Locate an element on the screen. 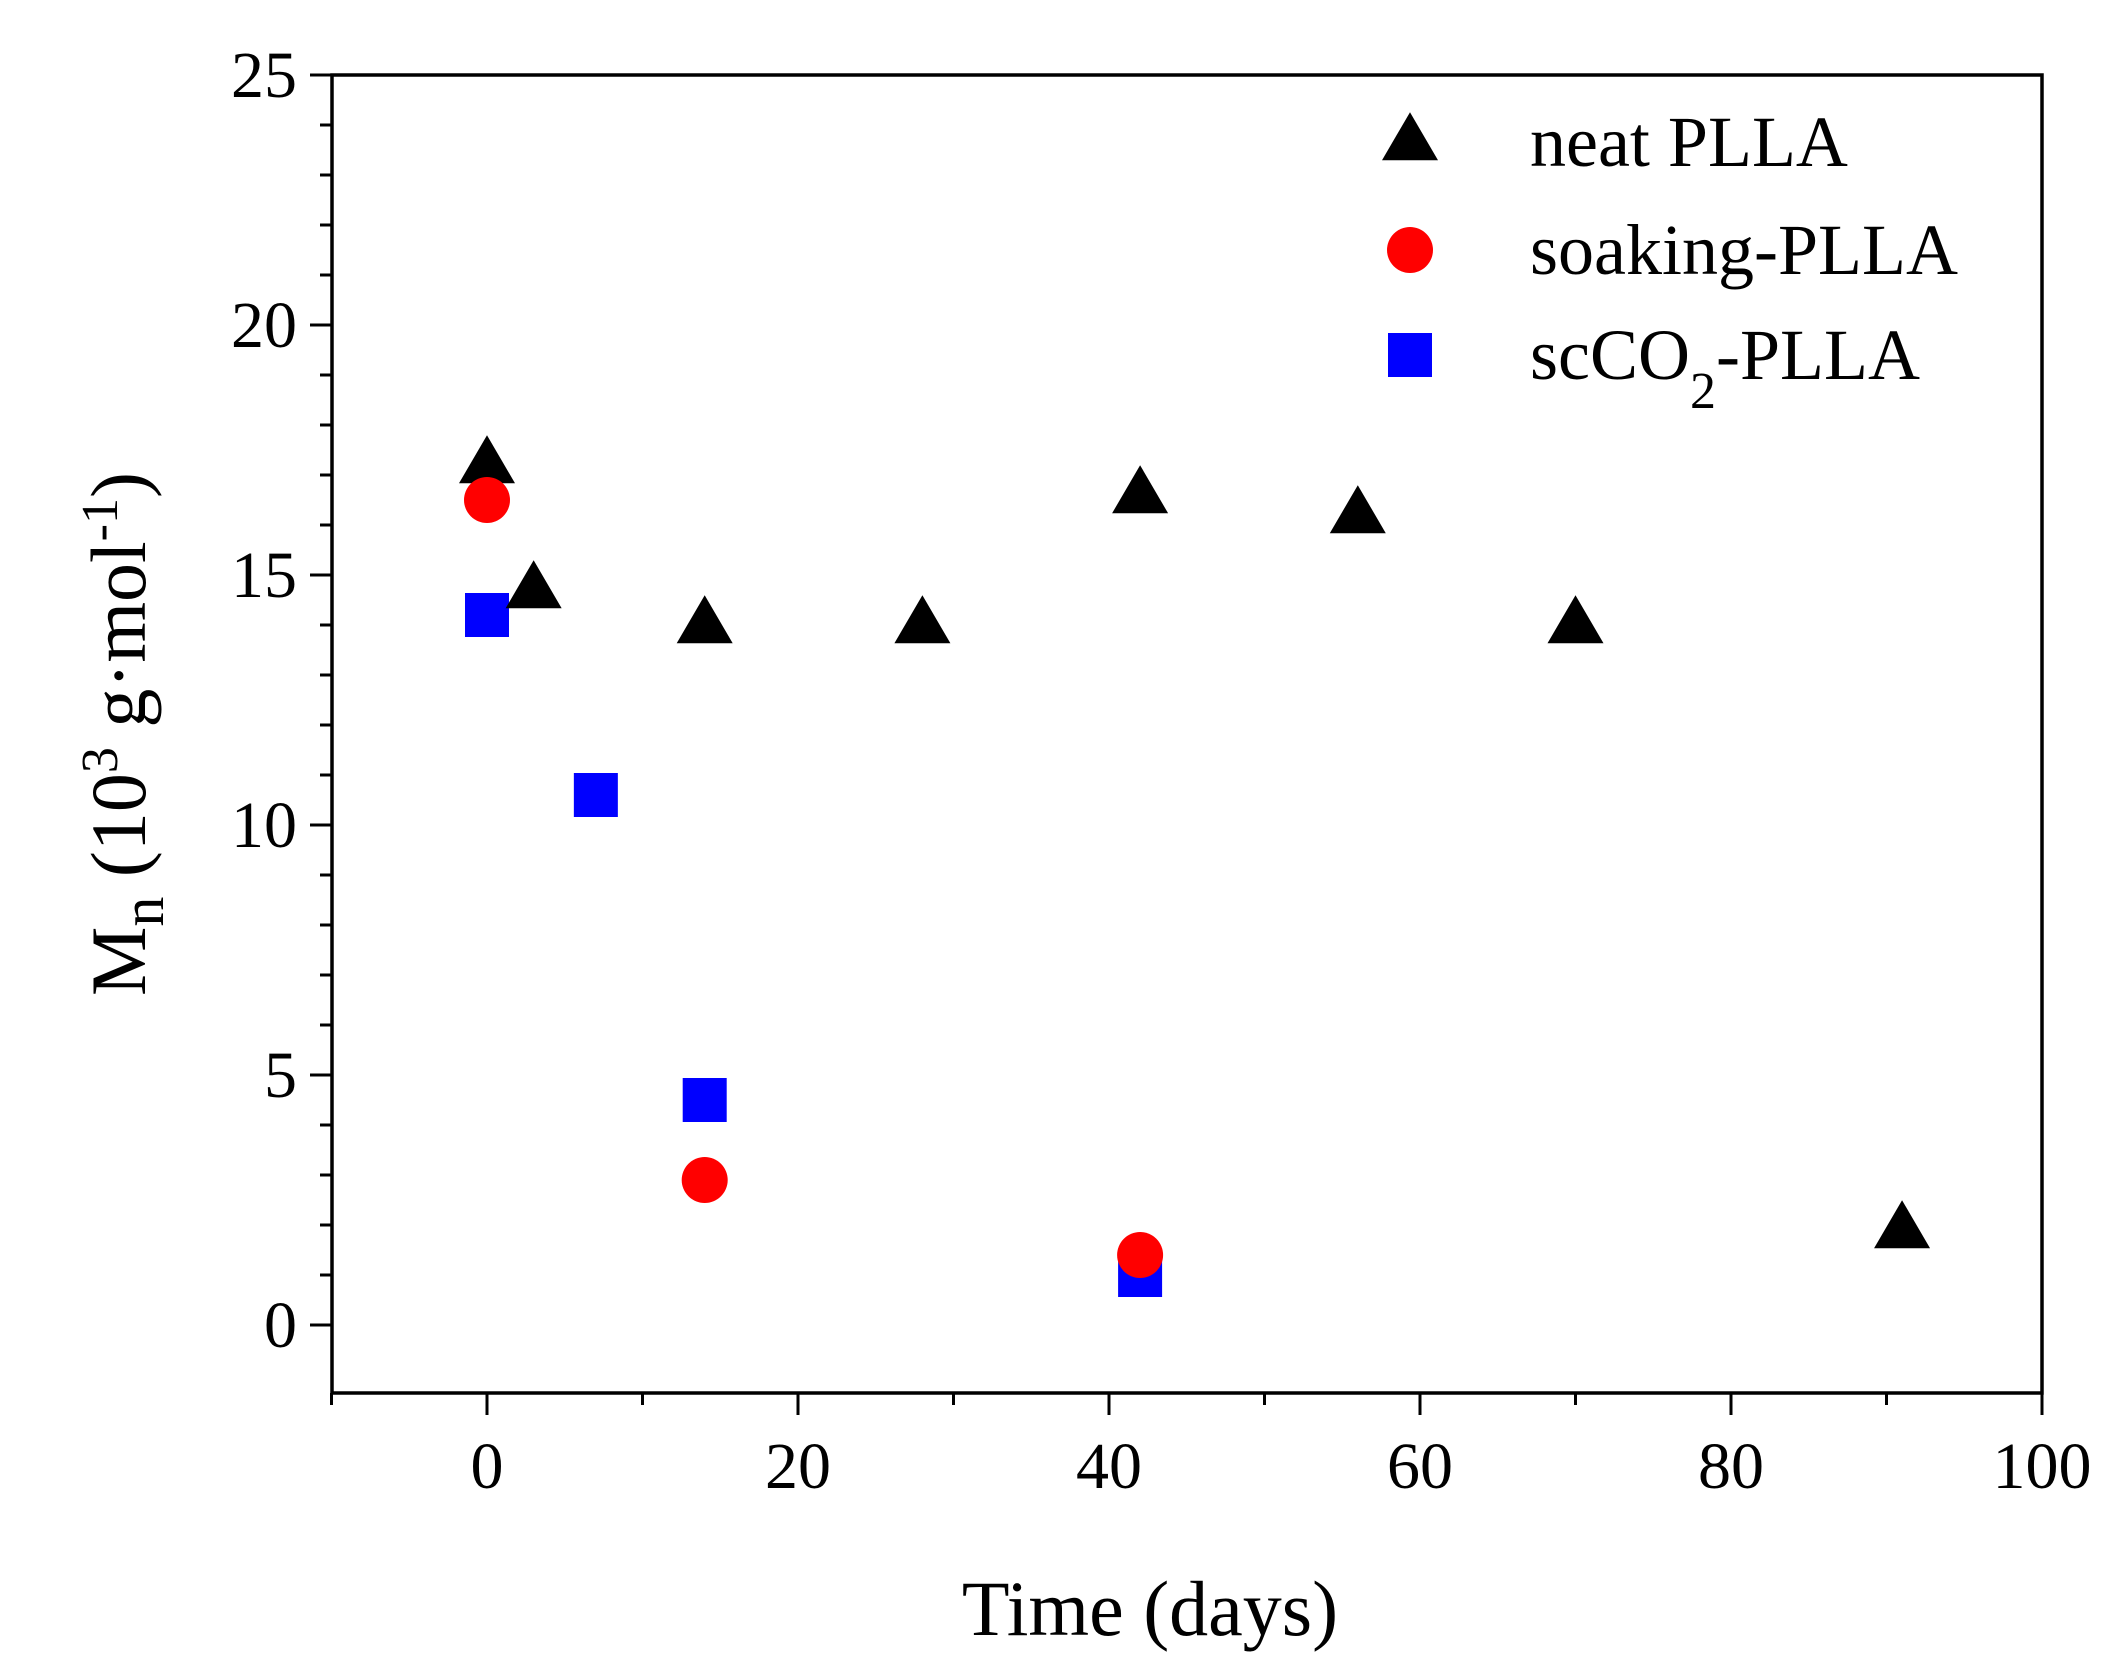  x-tick-label: 20 is located at coordinates (798, 1466).